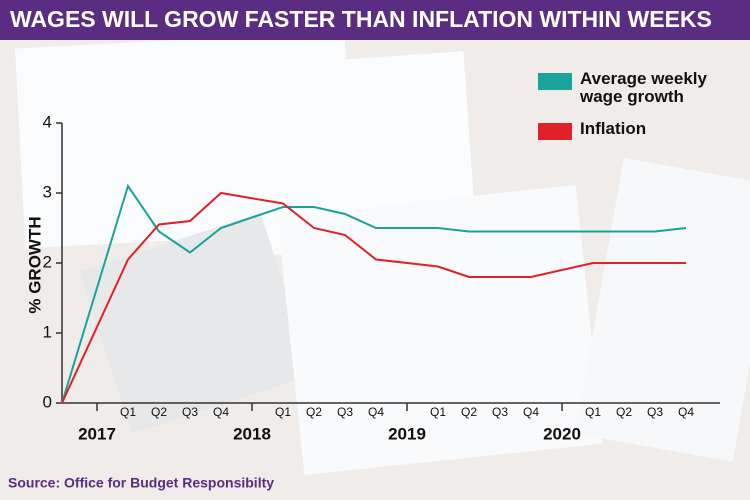  I want to click on y-tick-label: 2, so click(47, 261).